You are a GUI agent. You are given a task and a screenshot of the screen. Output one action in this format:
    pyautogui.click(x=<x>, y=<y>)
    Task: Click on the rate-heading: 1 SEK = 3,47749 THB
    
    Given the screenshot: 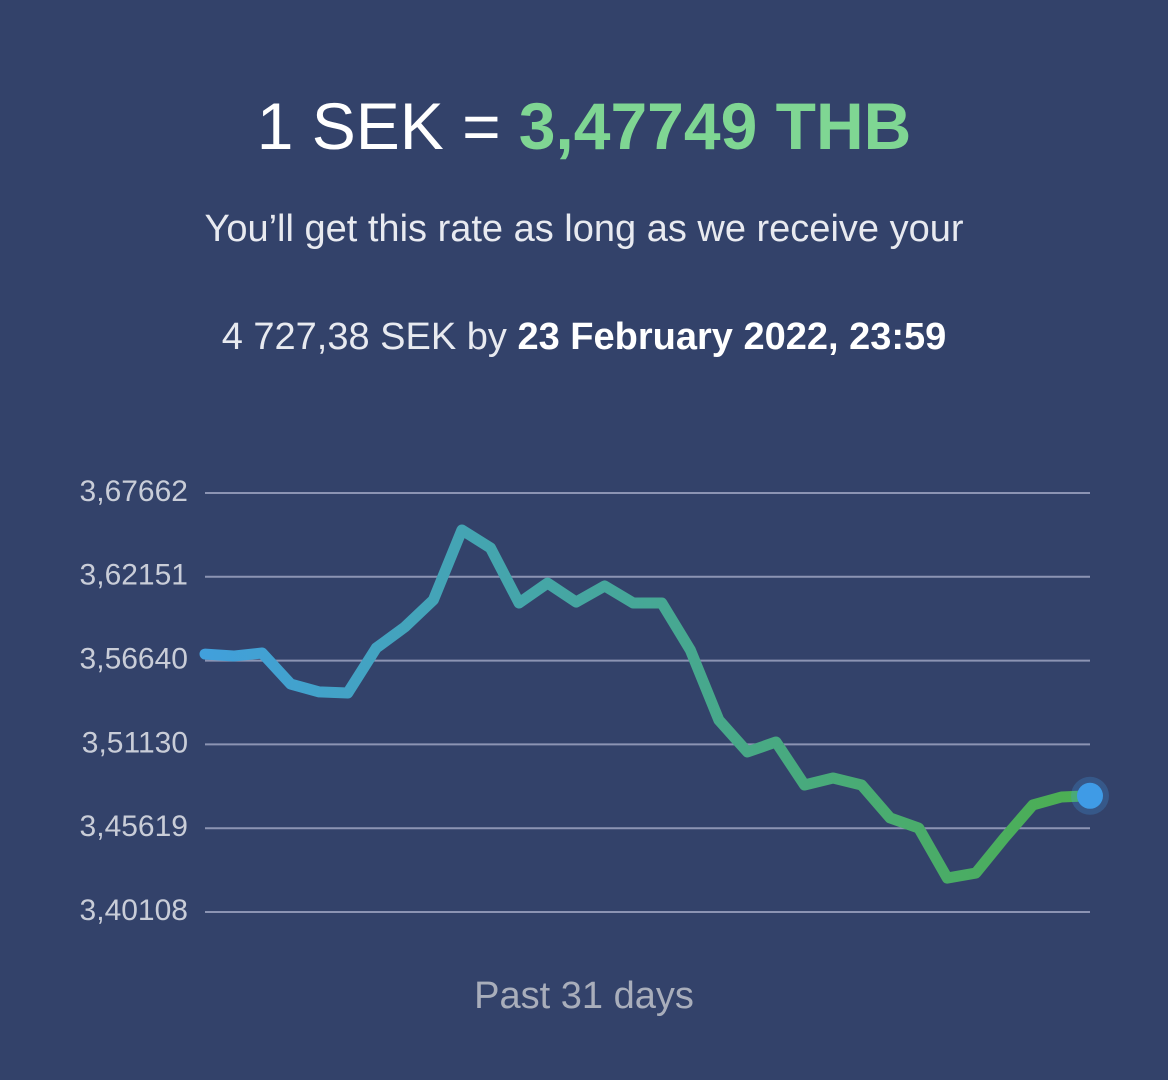 What is the action you would take?
    pyautogui.click(x=584, y=126)
    